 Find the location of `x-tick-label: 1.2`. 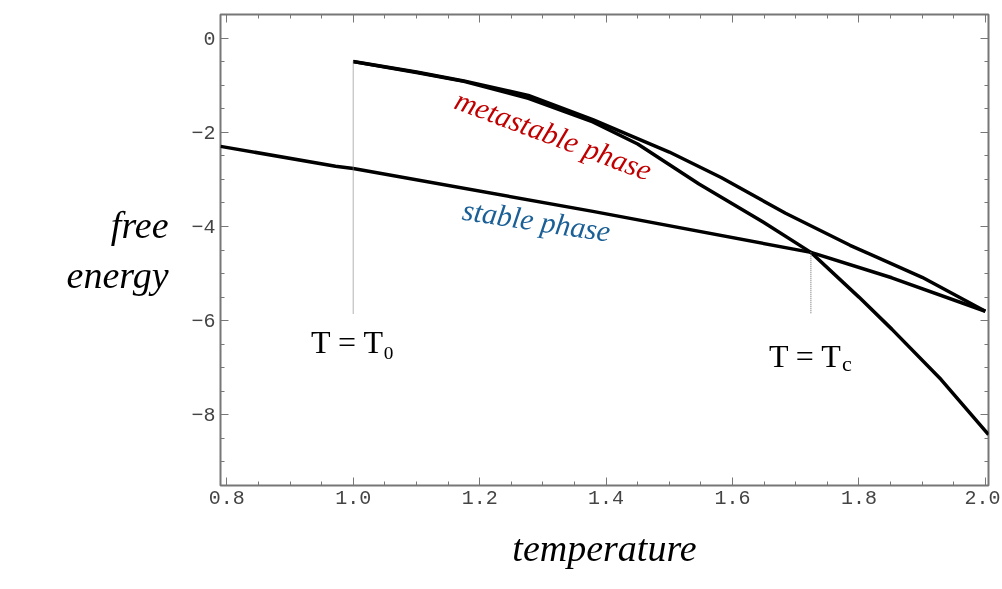

x-tick-label: 1.2 is located at coordinates (479, 498).